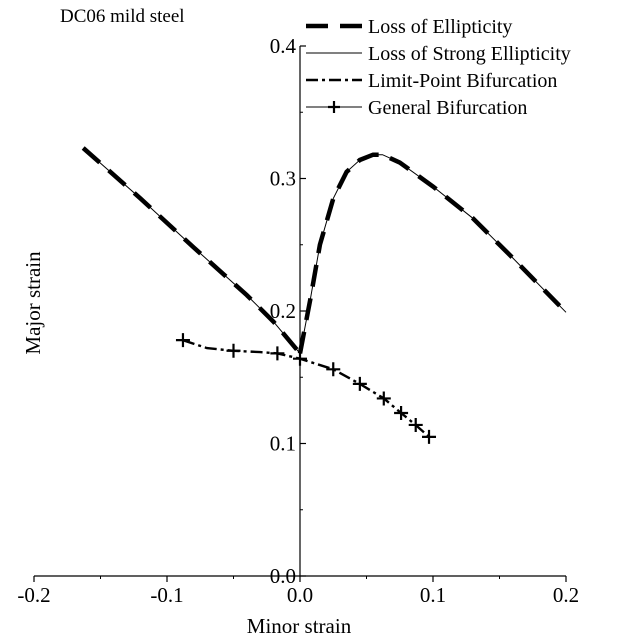 The height and width of the screenshot is (640, 643). I want to click on x-tick-label: 0.2, so click(566, 595).